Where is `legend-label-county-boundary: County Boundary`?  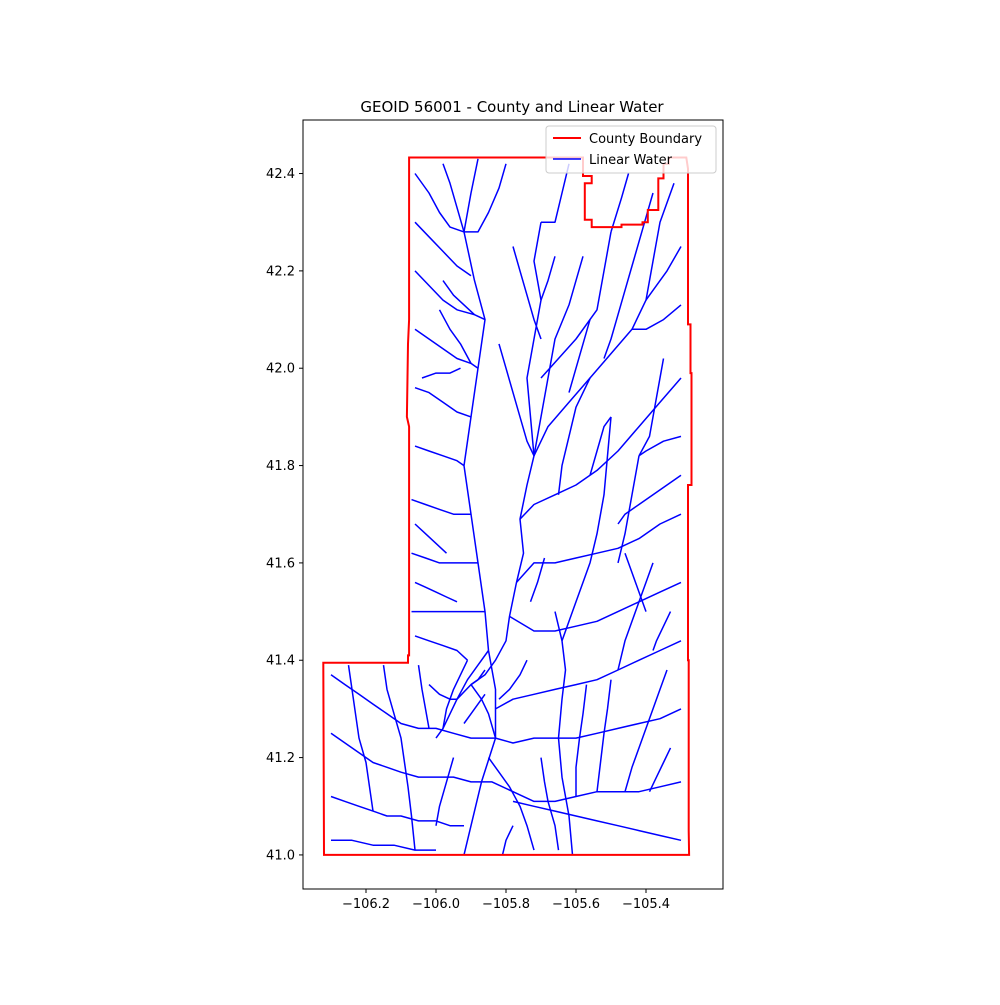
legend-label-county-boundary: County Boundary is located at coordinates (645, 139).